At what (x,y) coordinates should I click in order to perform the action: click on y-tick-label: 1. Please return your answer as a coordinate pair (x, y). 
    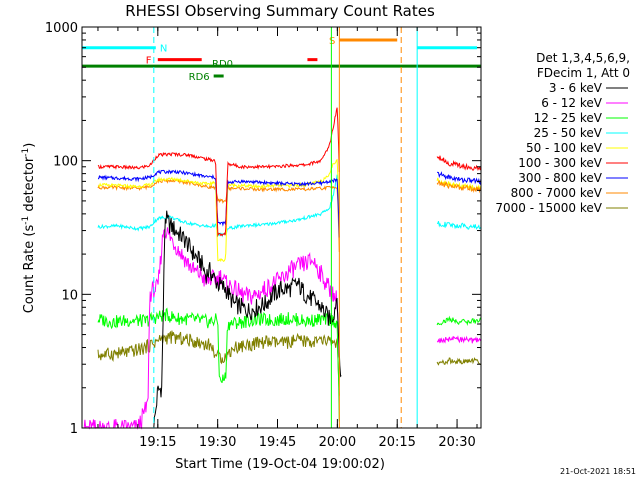
    Looking at the image, I should click on (74, 429).